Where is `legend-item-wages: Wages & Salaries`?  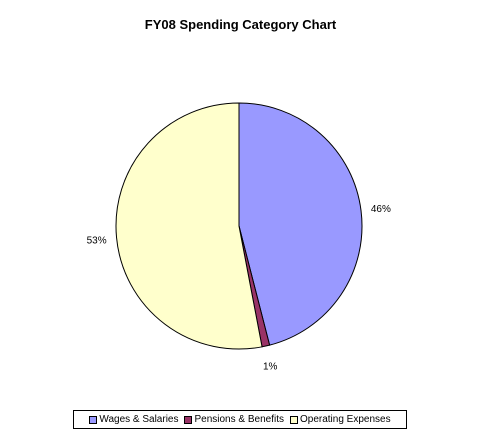
legend-item-wages: Wages & Salaries is located at coordinates (133, 419).